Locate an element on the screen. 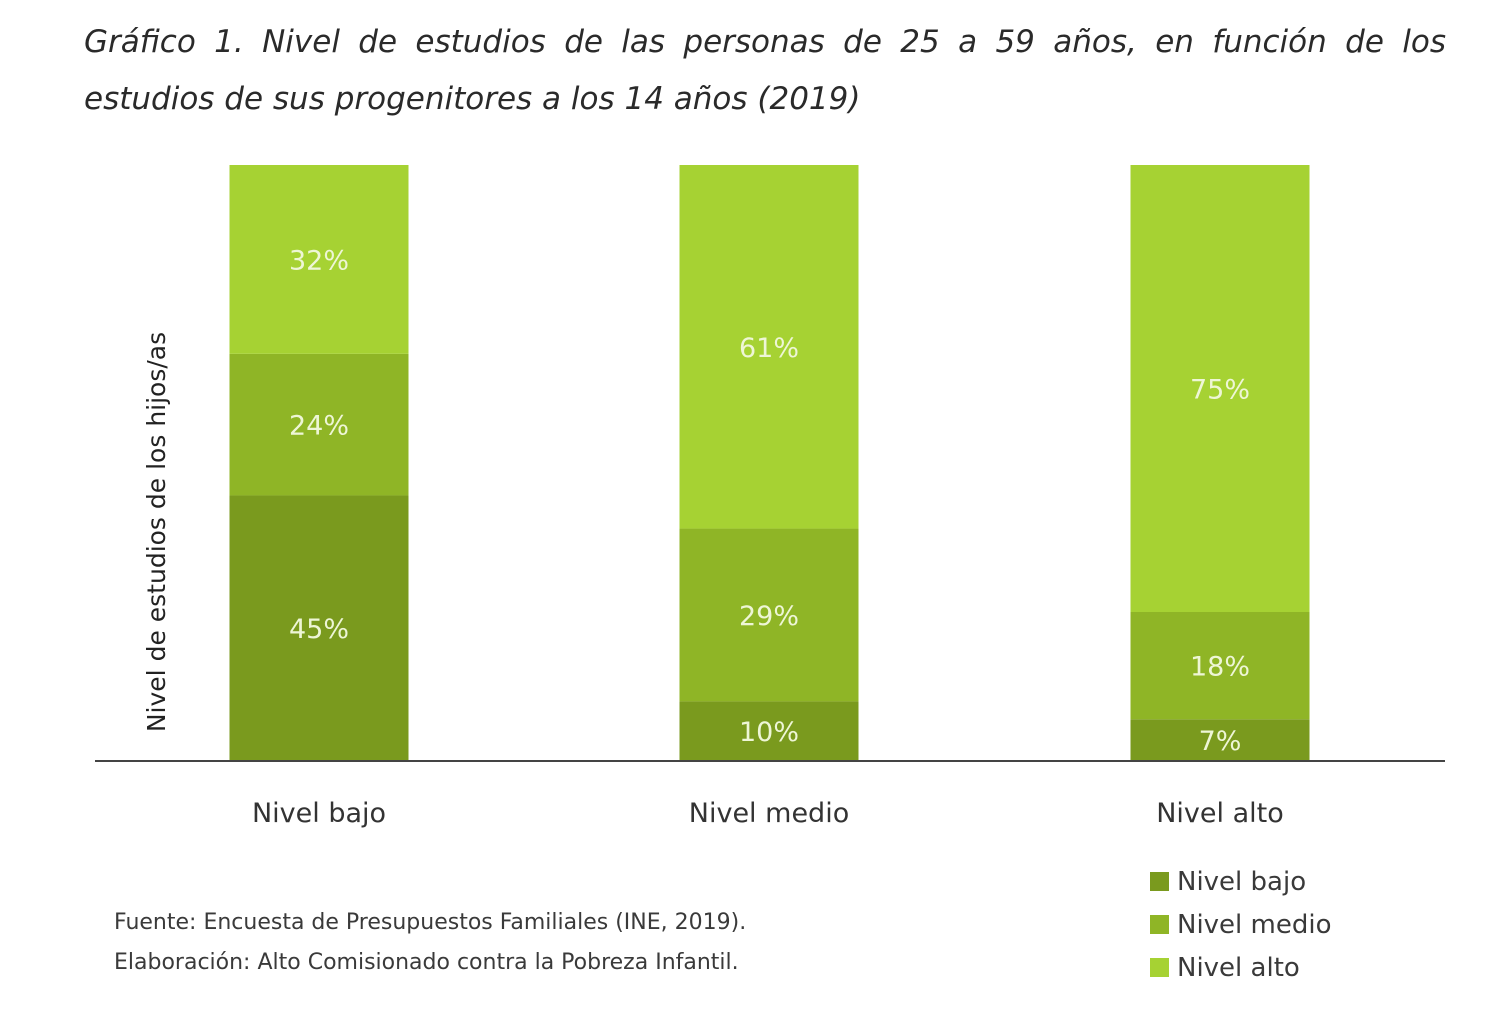  data-label-nivel-bajo-nivel-bajo: 45% is located at coordinates (319, 629).